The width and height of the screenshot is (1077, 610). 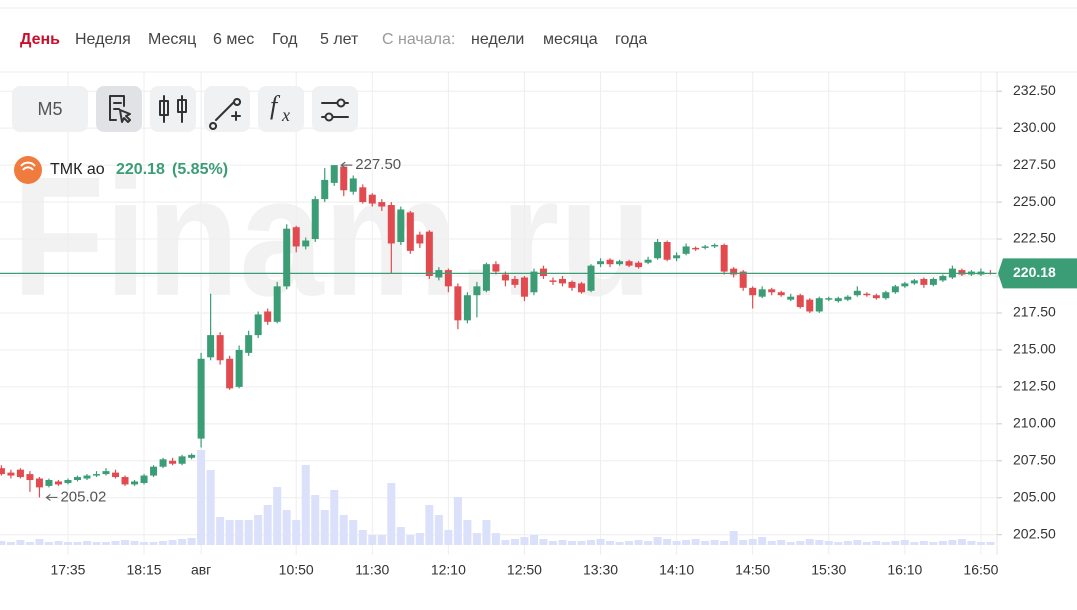 I want to click on fx-icon: f, so click(x=275, y=105).